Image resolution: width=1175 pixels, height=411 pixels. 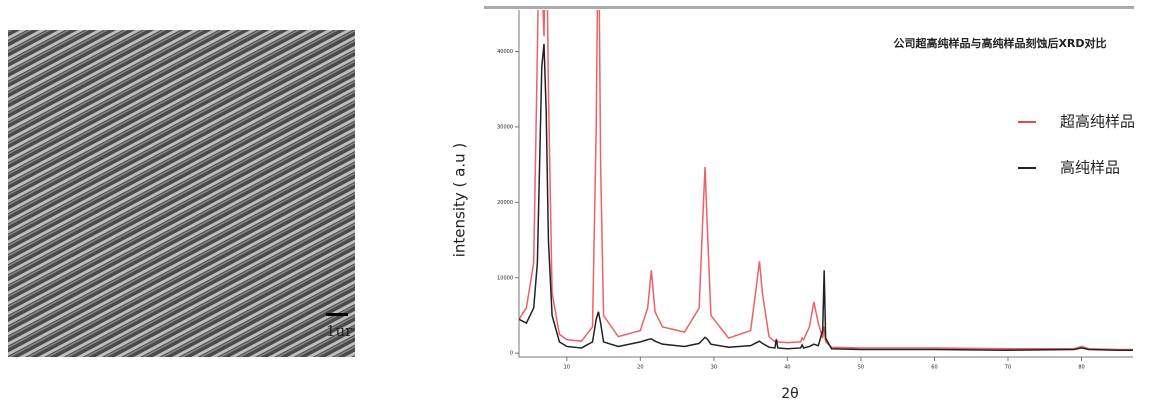 I want to click on scale-bar-label: 1ur, so click(x=339, y=331).